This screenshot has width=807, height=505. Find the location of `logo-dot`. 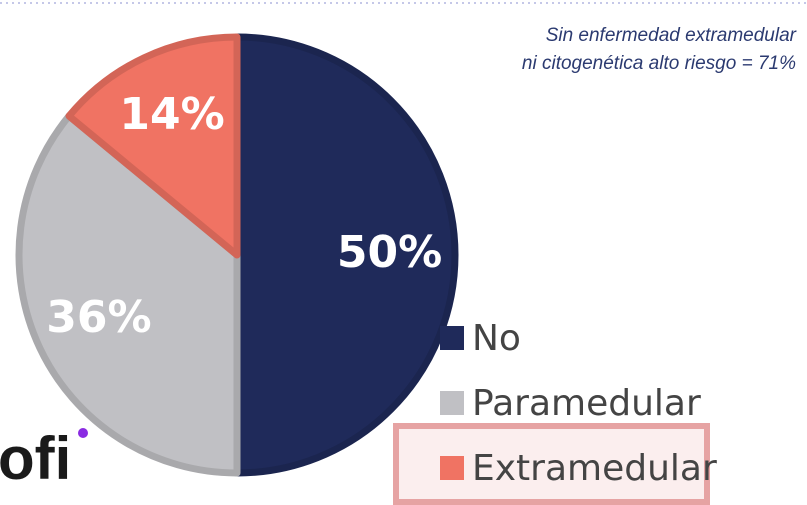

logo-dot is located at coordinates (83, 433).